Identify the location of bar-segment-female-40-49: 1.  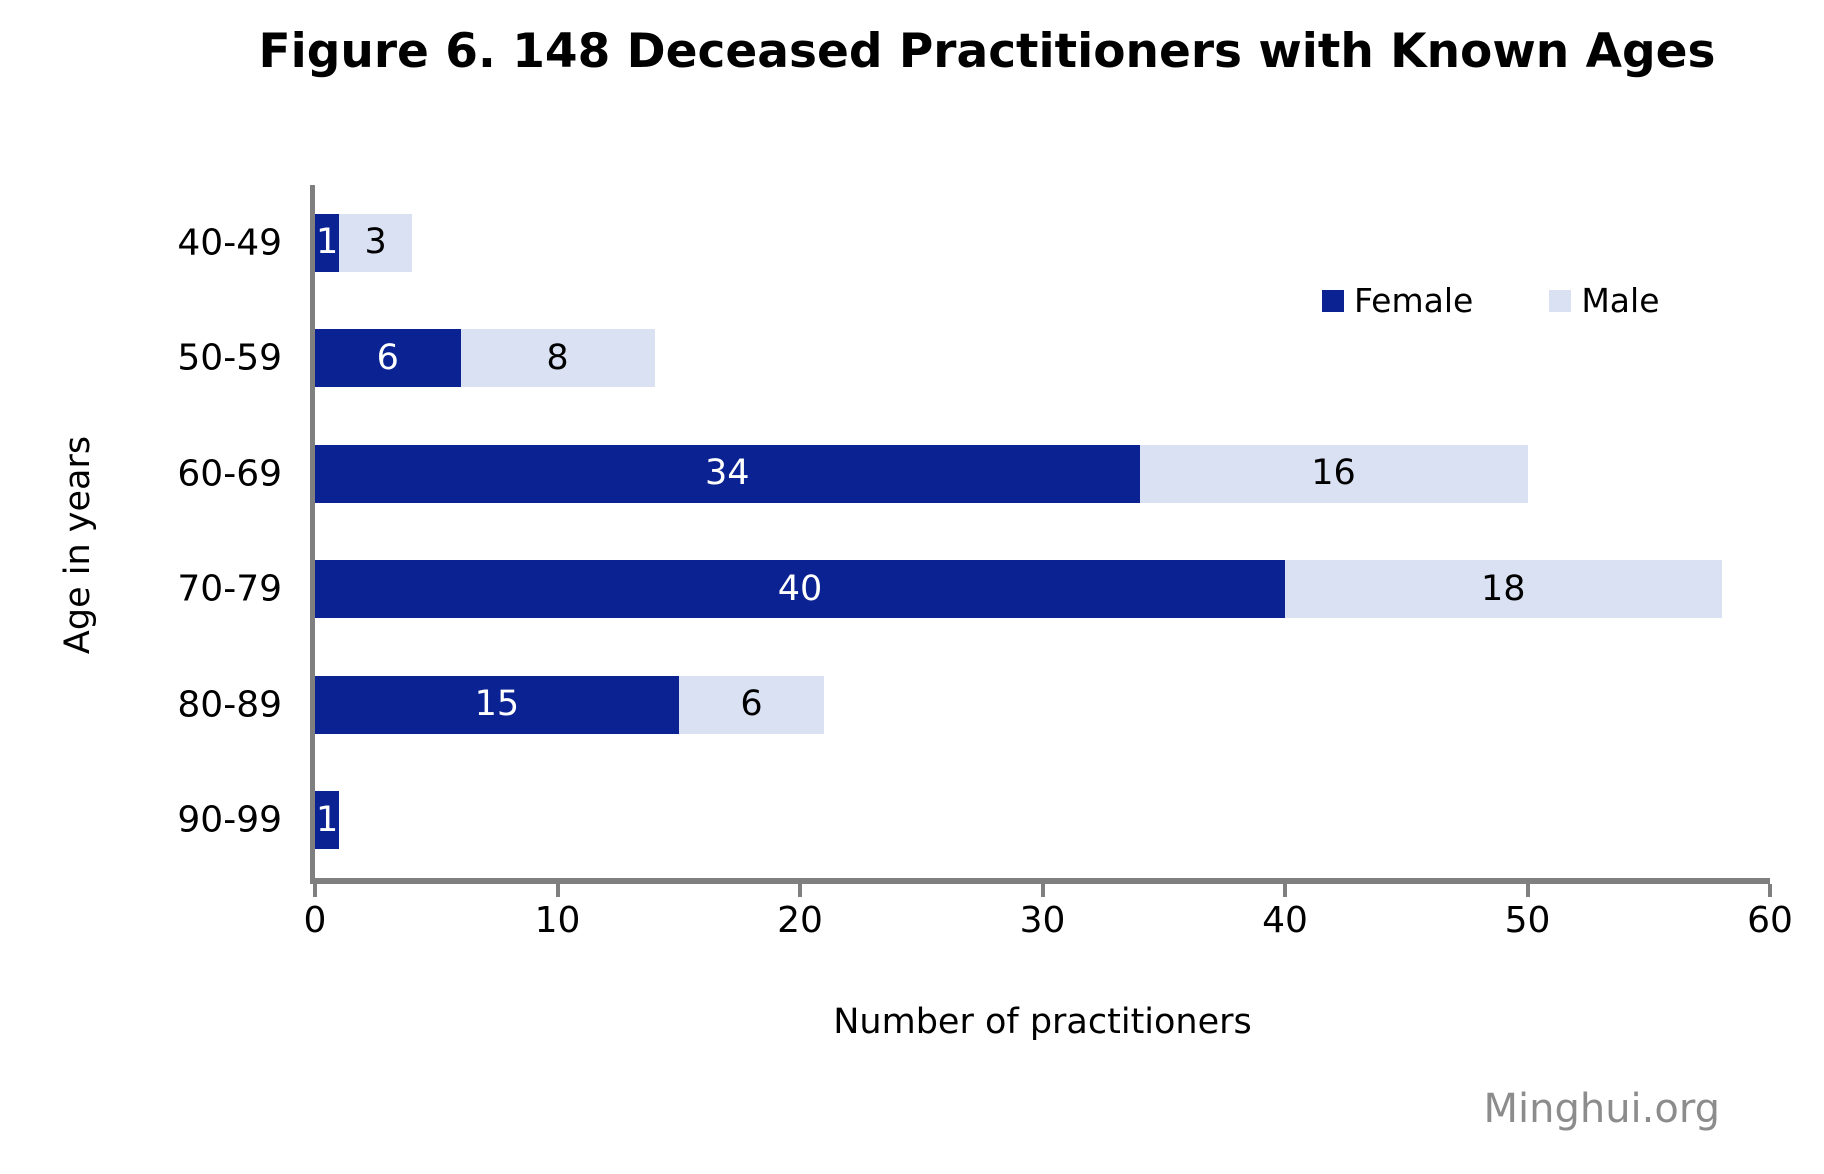
(327, 242).